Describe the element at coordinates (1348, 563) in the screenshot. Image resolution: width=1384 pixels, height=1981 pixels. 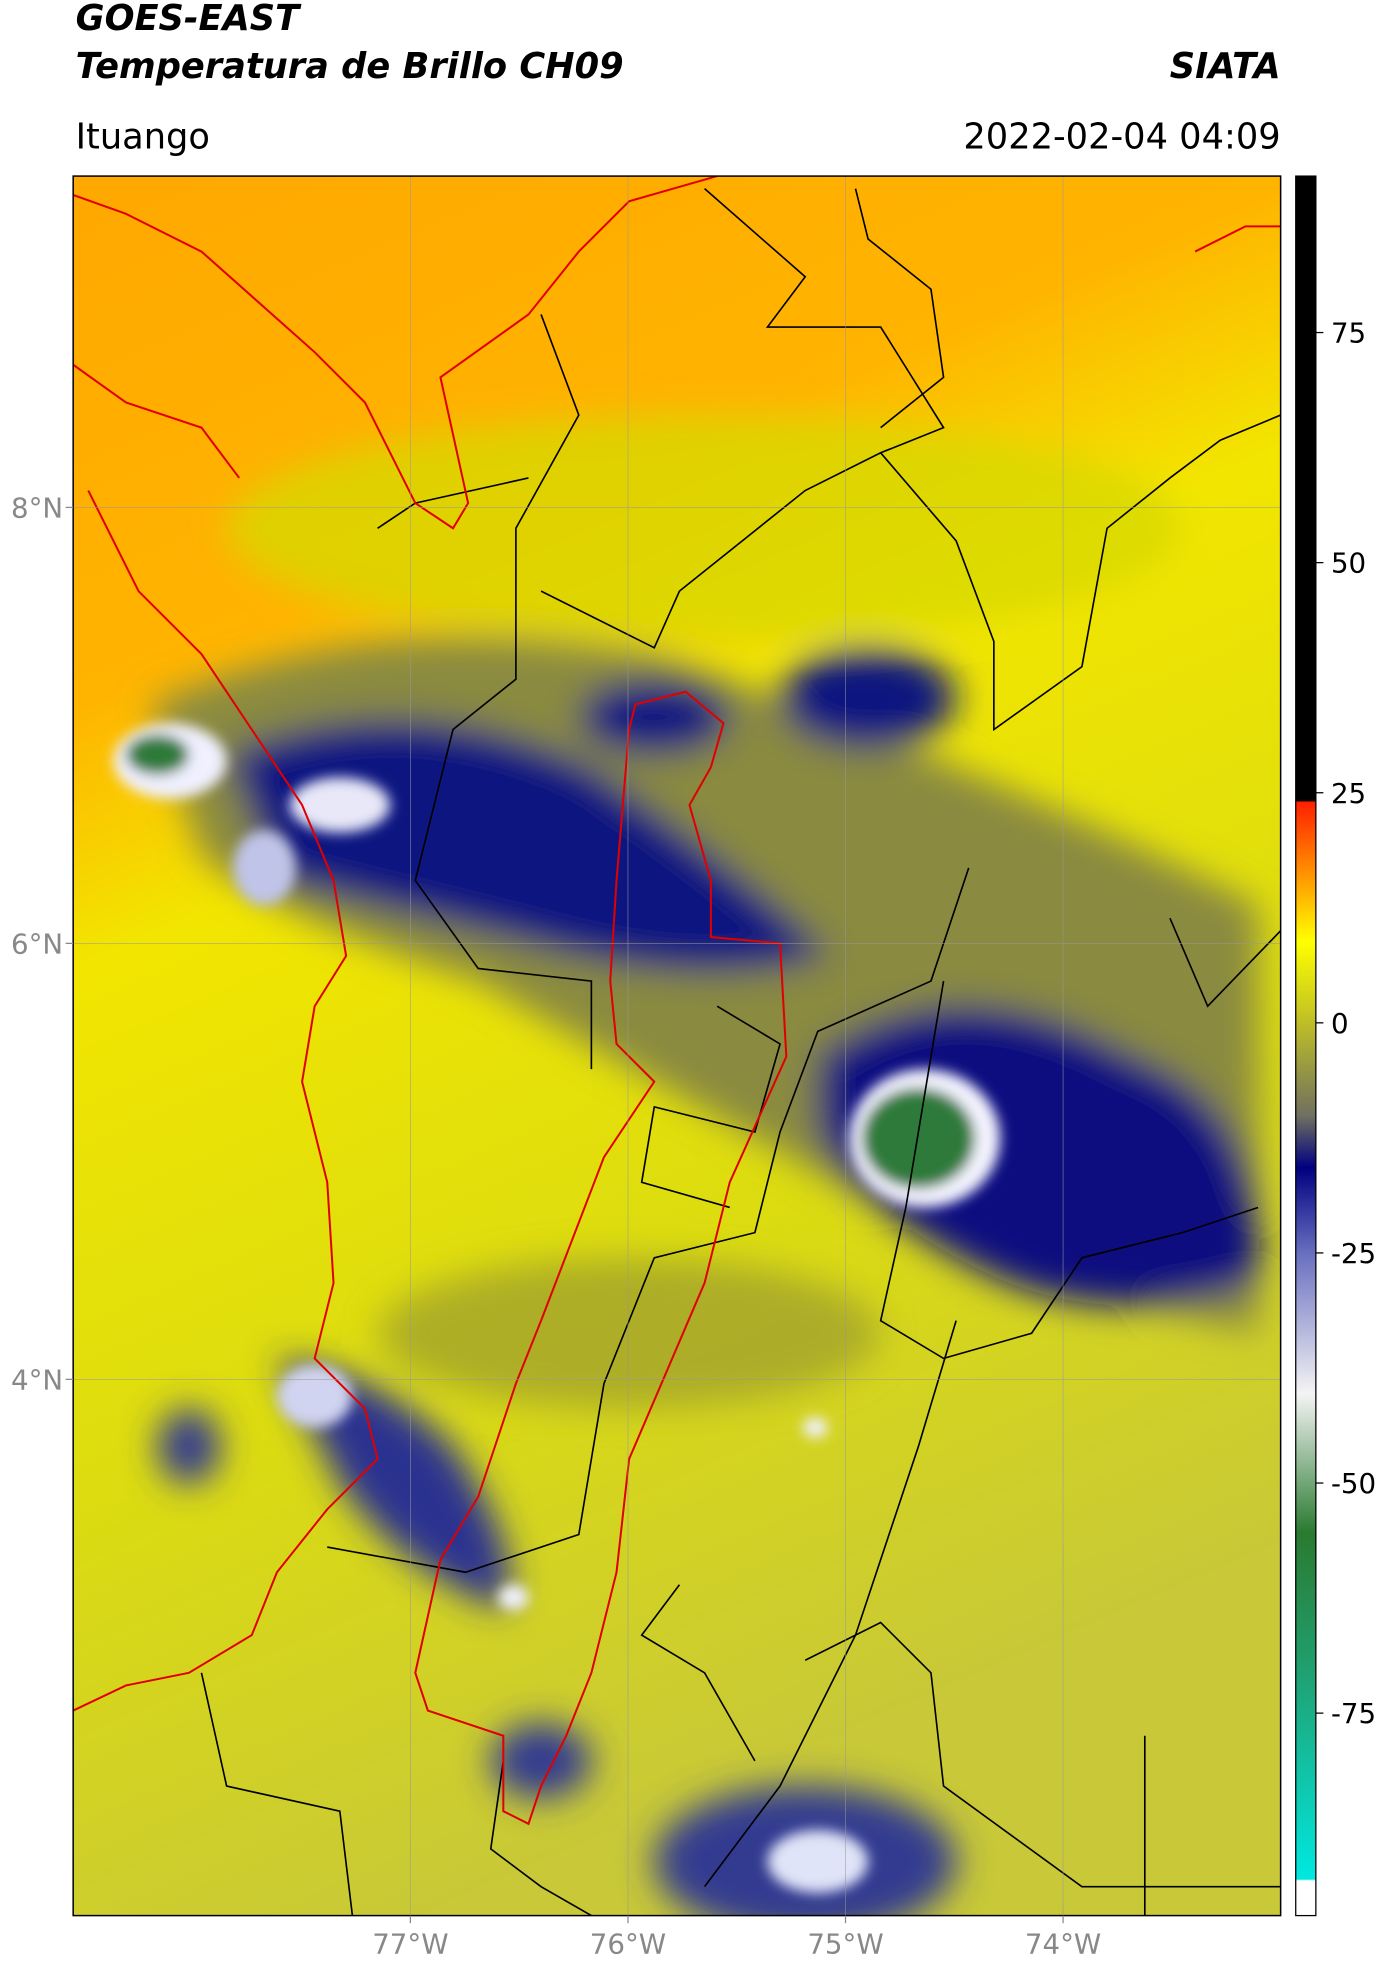
I see `colorbar-tick-label: 50` at that location.